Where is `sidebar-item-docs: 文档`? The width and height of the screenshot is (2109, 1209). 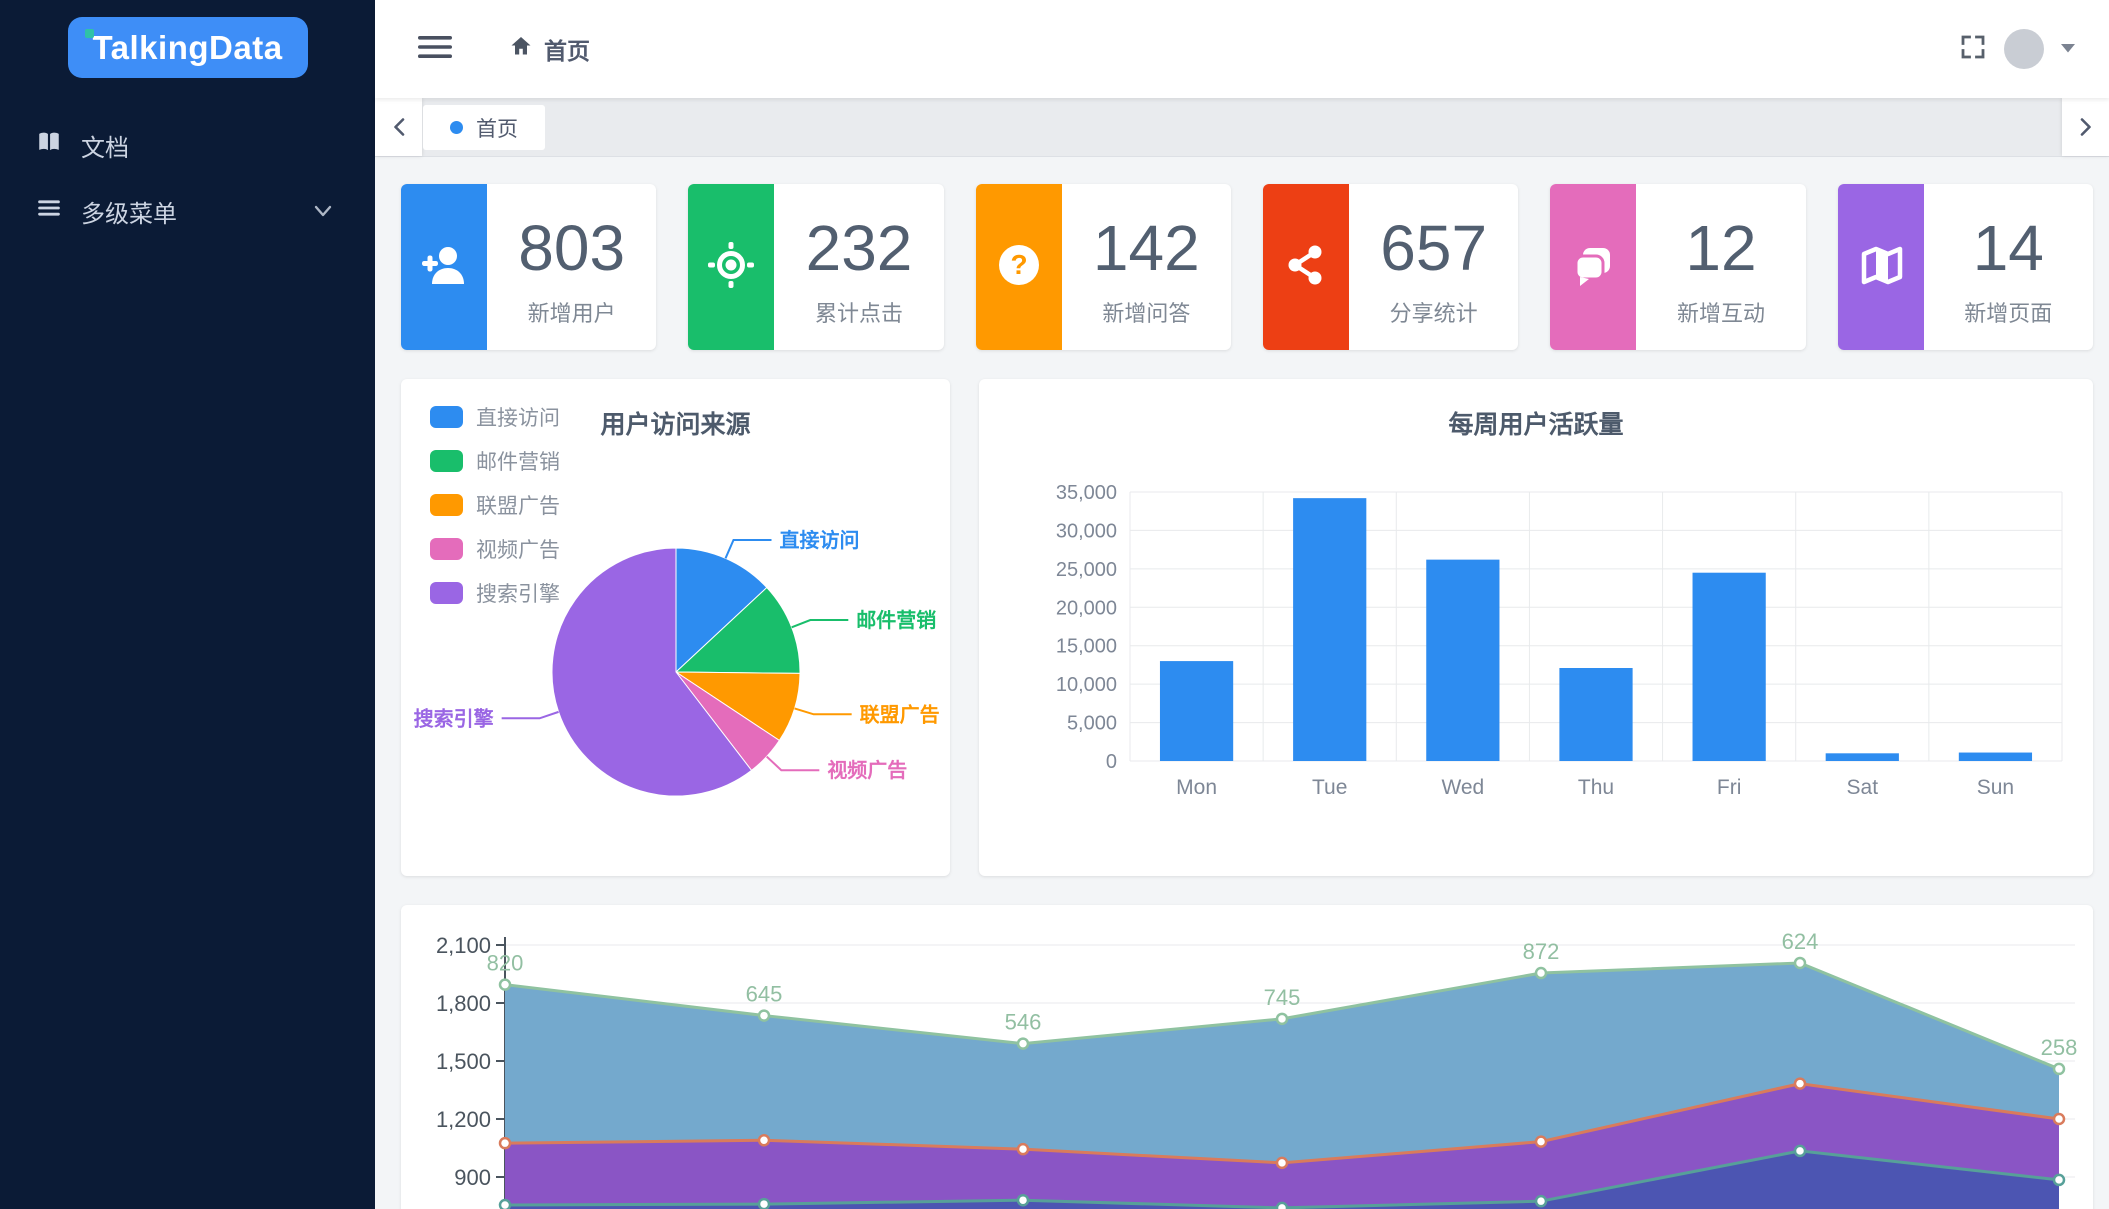 sidebar-item-docs: 文档 is located at coordinates (187, 145).